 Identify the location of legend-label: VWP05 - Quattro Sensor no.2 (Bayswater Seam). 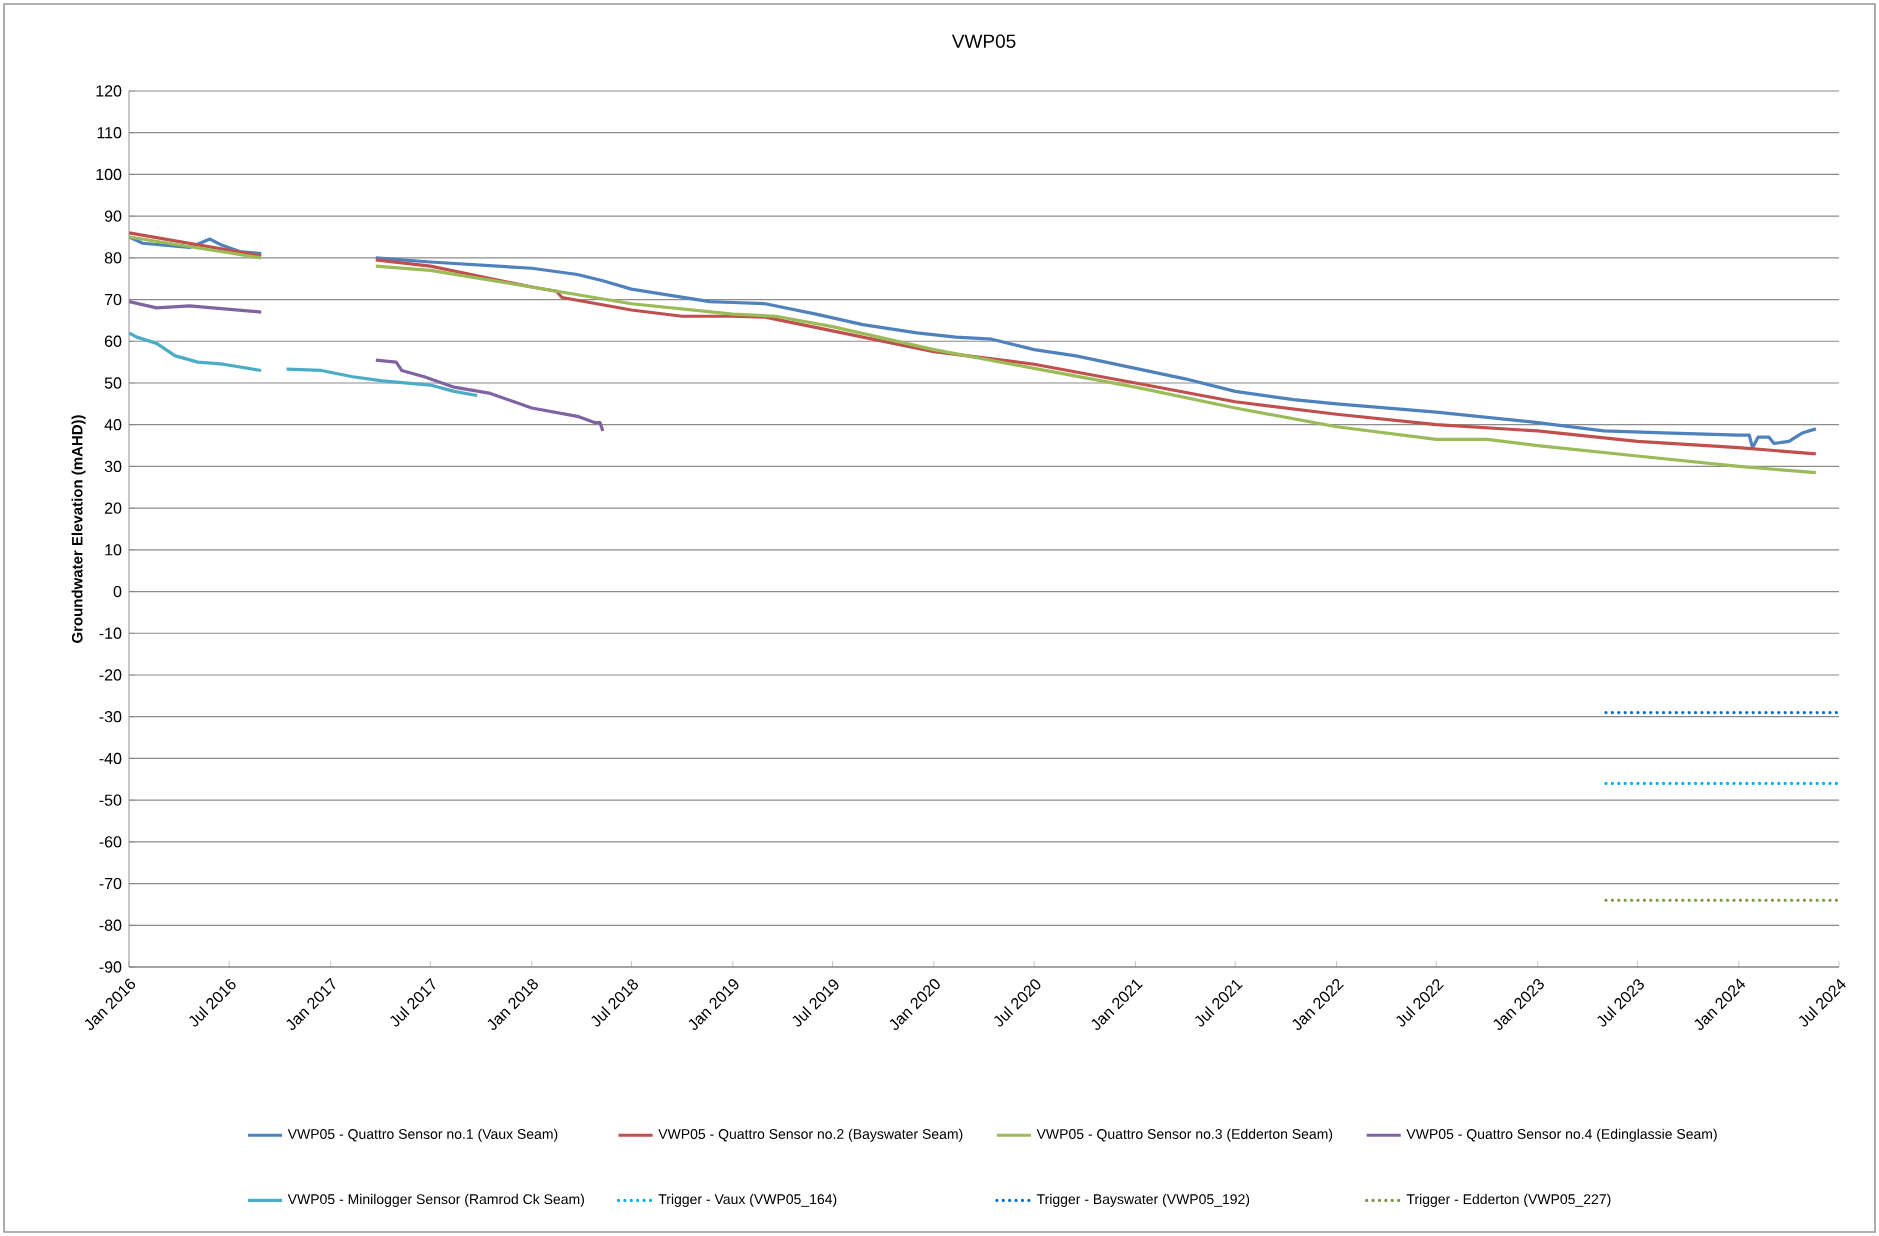
(810, 1135).